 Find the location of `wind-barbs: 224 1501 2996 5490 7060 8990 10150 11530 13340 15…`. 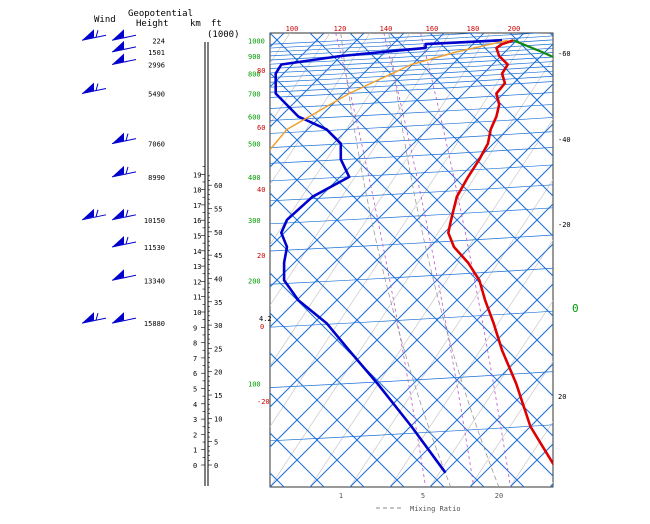

wind-barbs: 224 1501 2996 5490 7060 8990 10150 11530 13340 15… is located at coordinates (123, 178).